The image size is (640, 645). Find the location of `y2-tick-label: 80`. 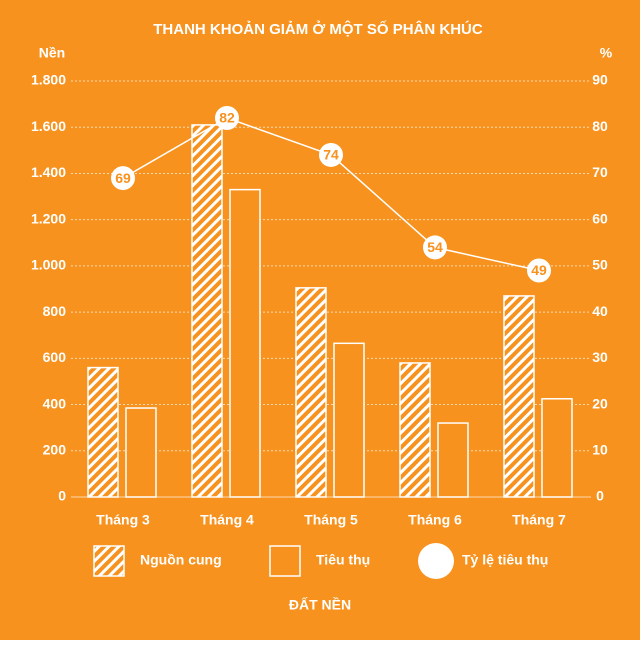

y2-tick-label: 80 is located at coordinates (600, 126).